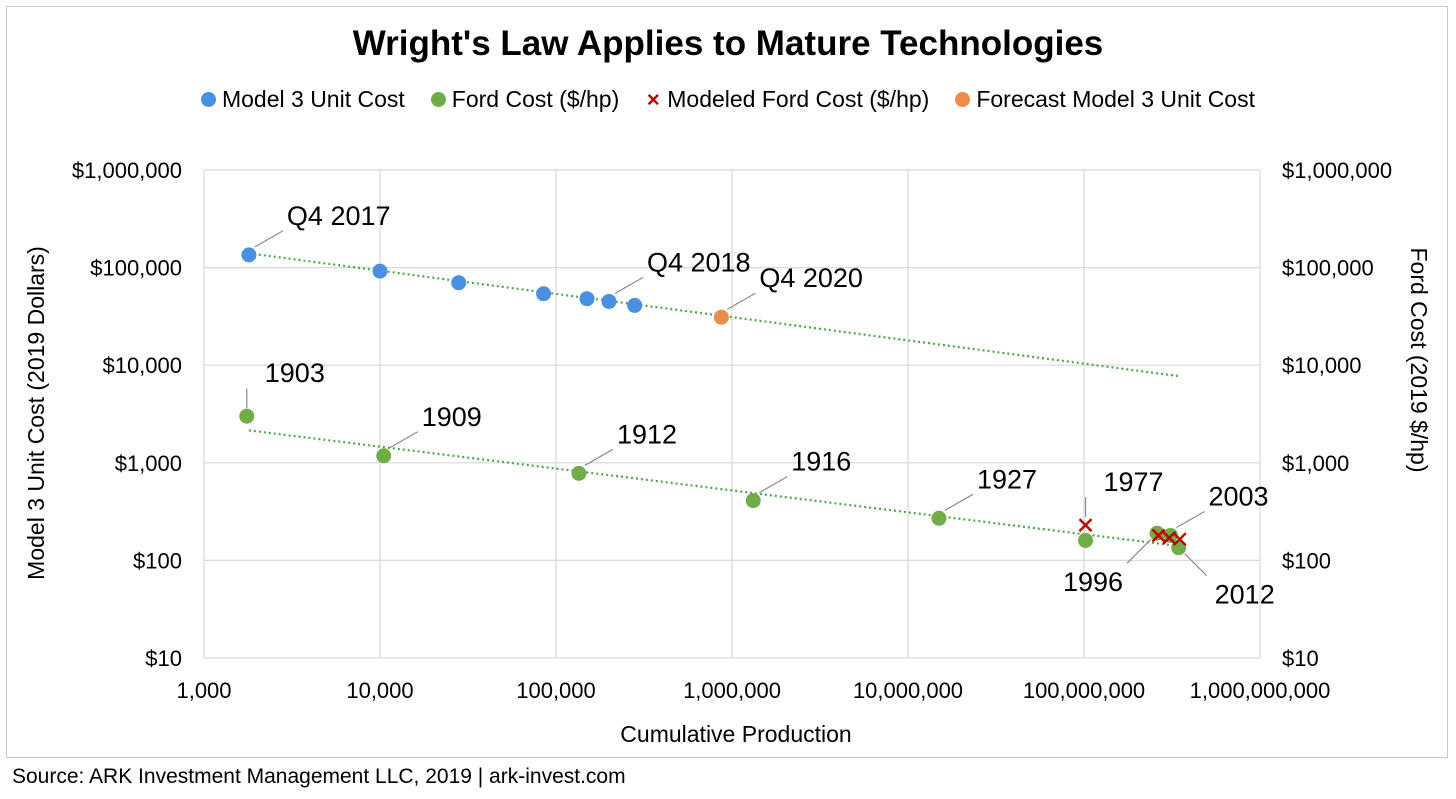 This screenshot has height=799, width=1456. Describe the element at coordinates (295, 373) in the screenshot. I see `annotation-label: 1903` at that location.